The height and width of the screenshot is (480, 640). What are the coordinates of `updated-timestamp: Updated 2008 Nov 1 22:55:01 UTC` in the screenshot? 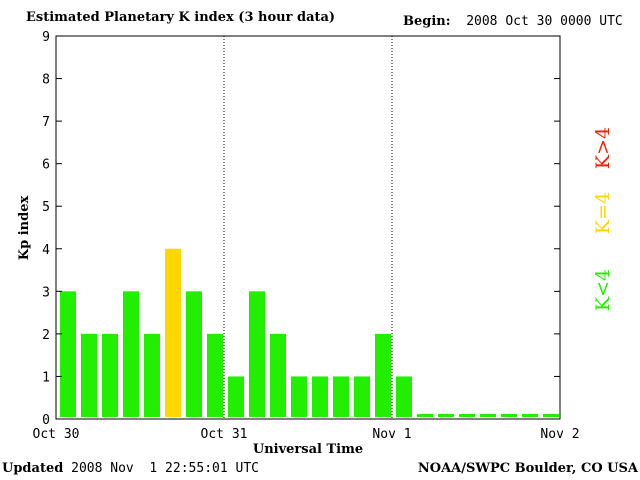 It's located at (130, 468).